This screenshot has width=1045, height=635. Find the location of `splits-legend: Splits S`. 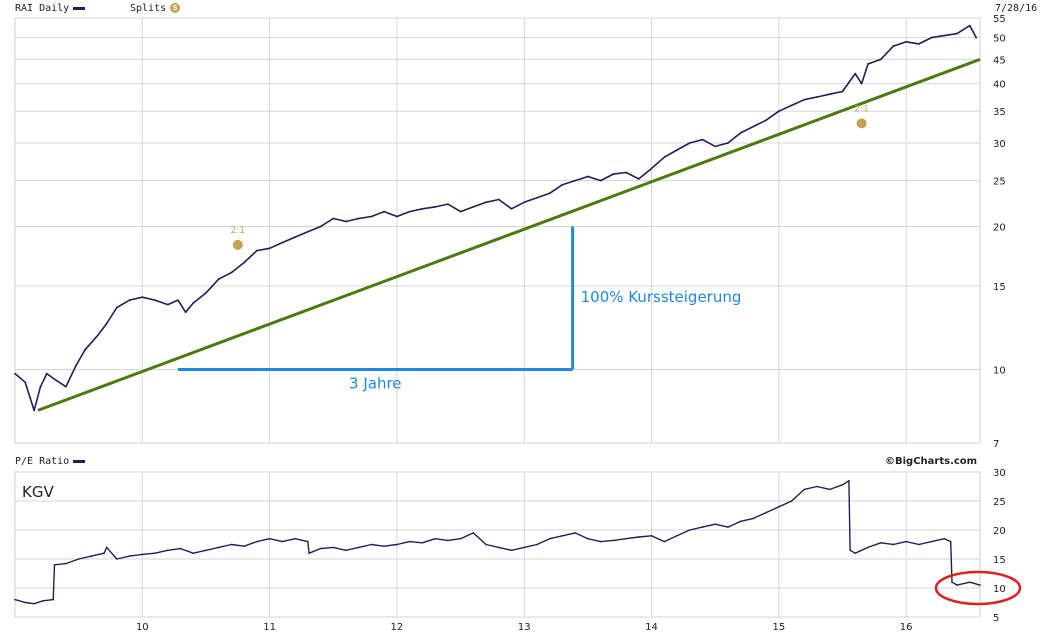

splits-legend: Splits S is located at coordinates (155, 8).